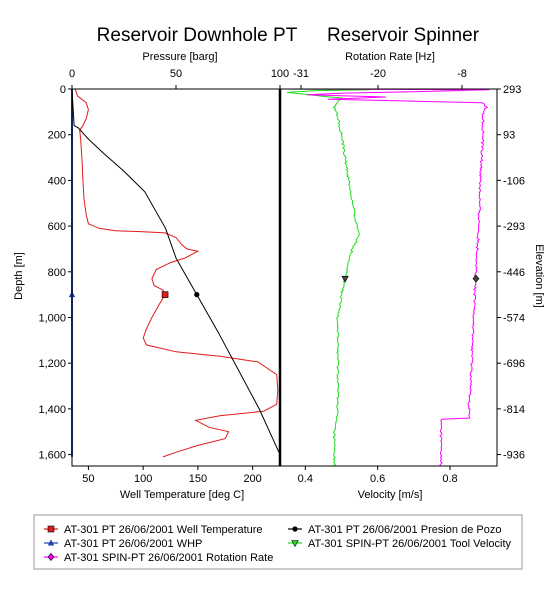 The width and height of the screenshot is (556, 597). I want to click on legend-box, so click(278, 542).